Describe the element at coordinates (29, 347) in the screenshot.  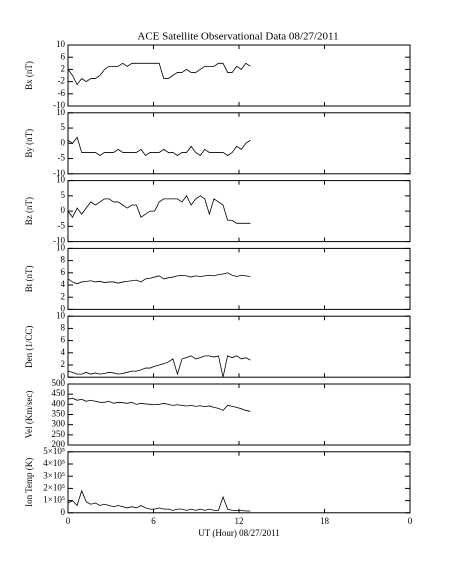
I see `y-axis-label: Den (1/CC)` at that location.